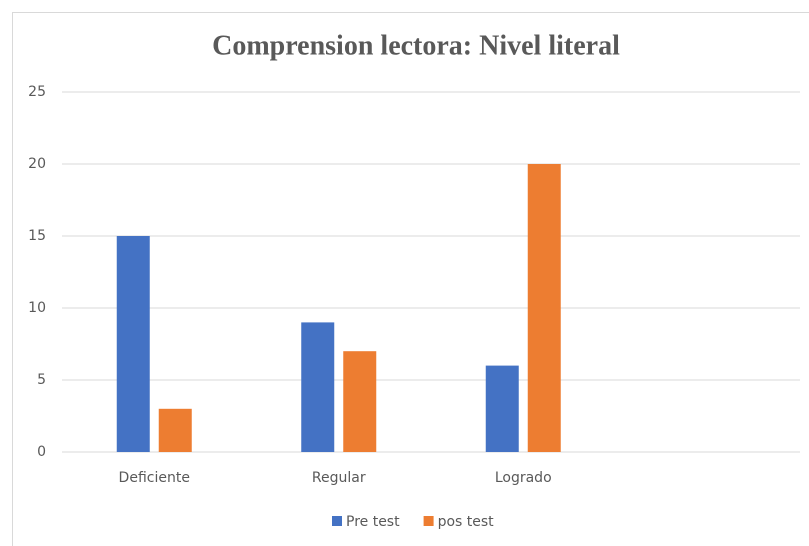 This screenshot has width=809, height=546. Describe the element at coordinates (41, 380) in the screenshot. I see `y-tick-label: 5` at that location.